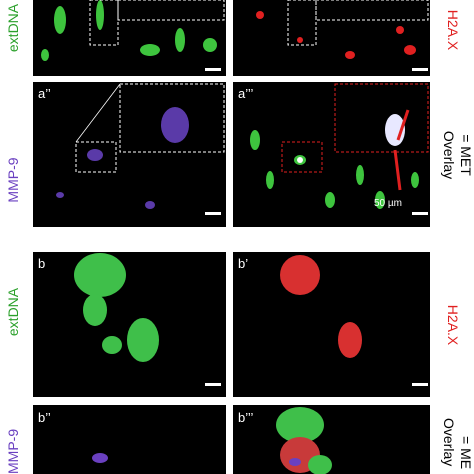 This screenshot has height=474, width=474. Describe the element at coordinates (466, 452) in the screenshot. I see `row-label: = ME` at that location.